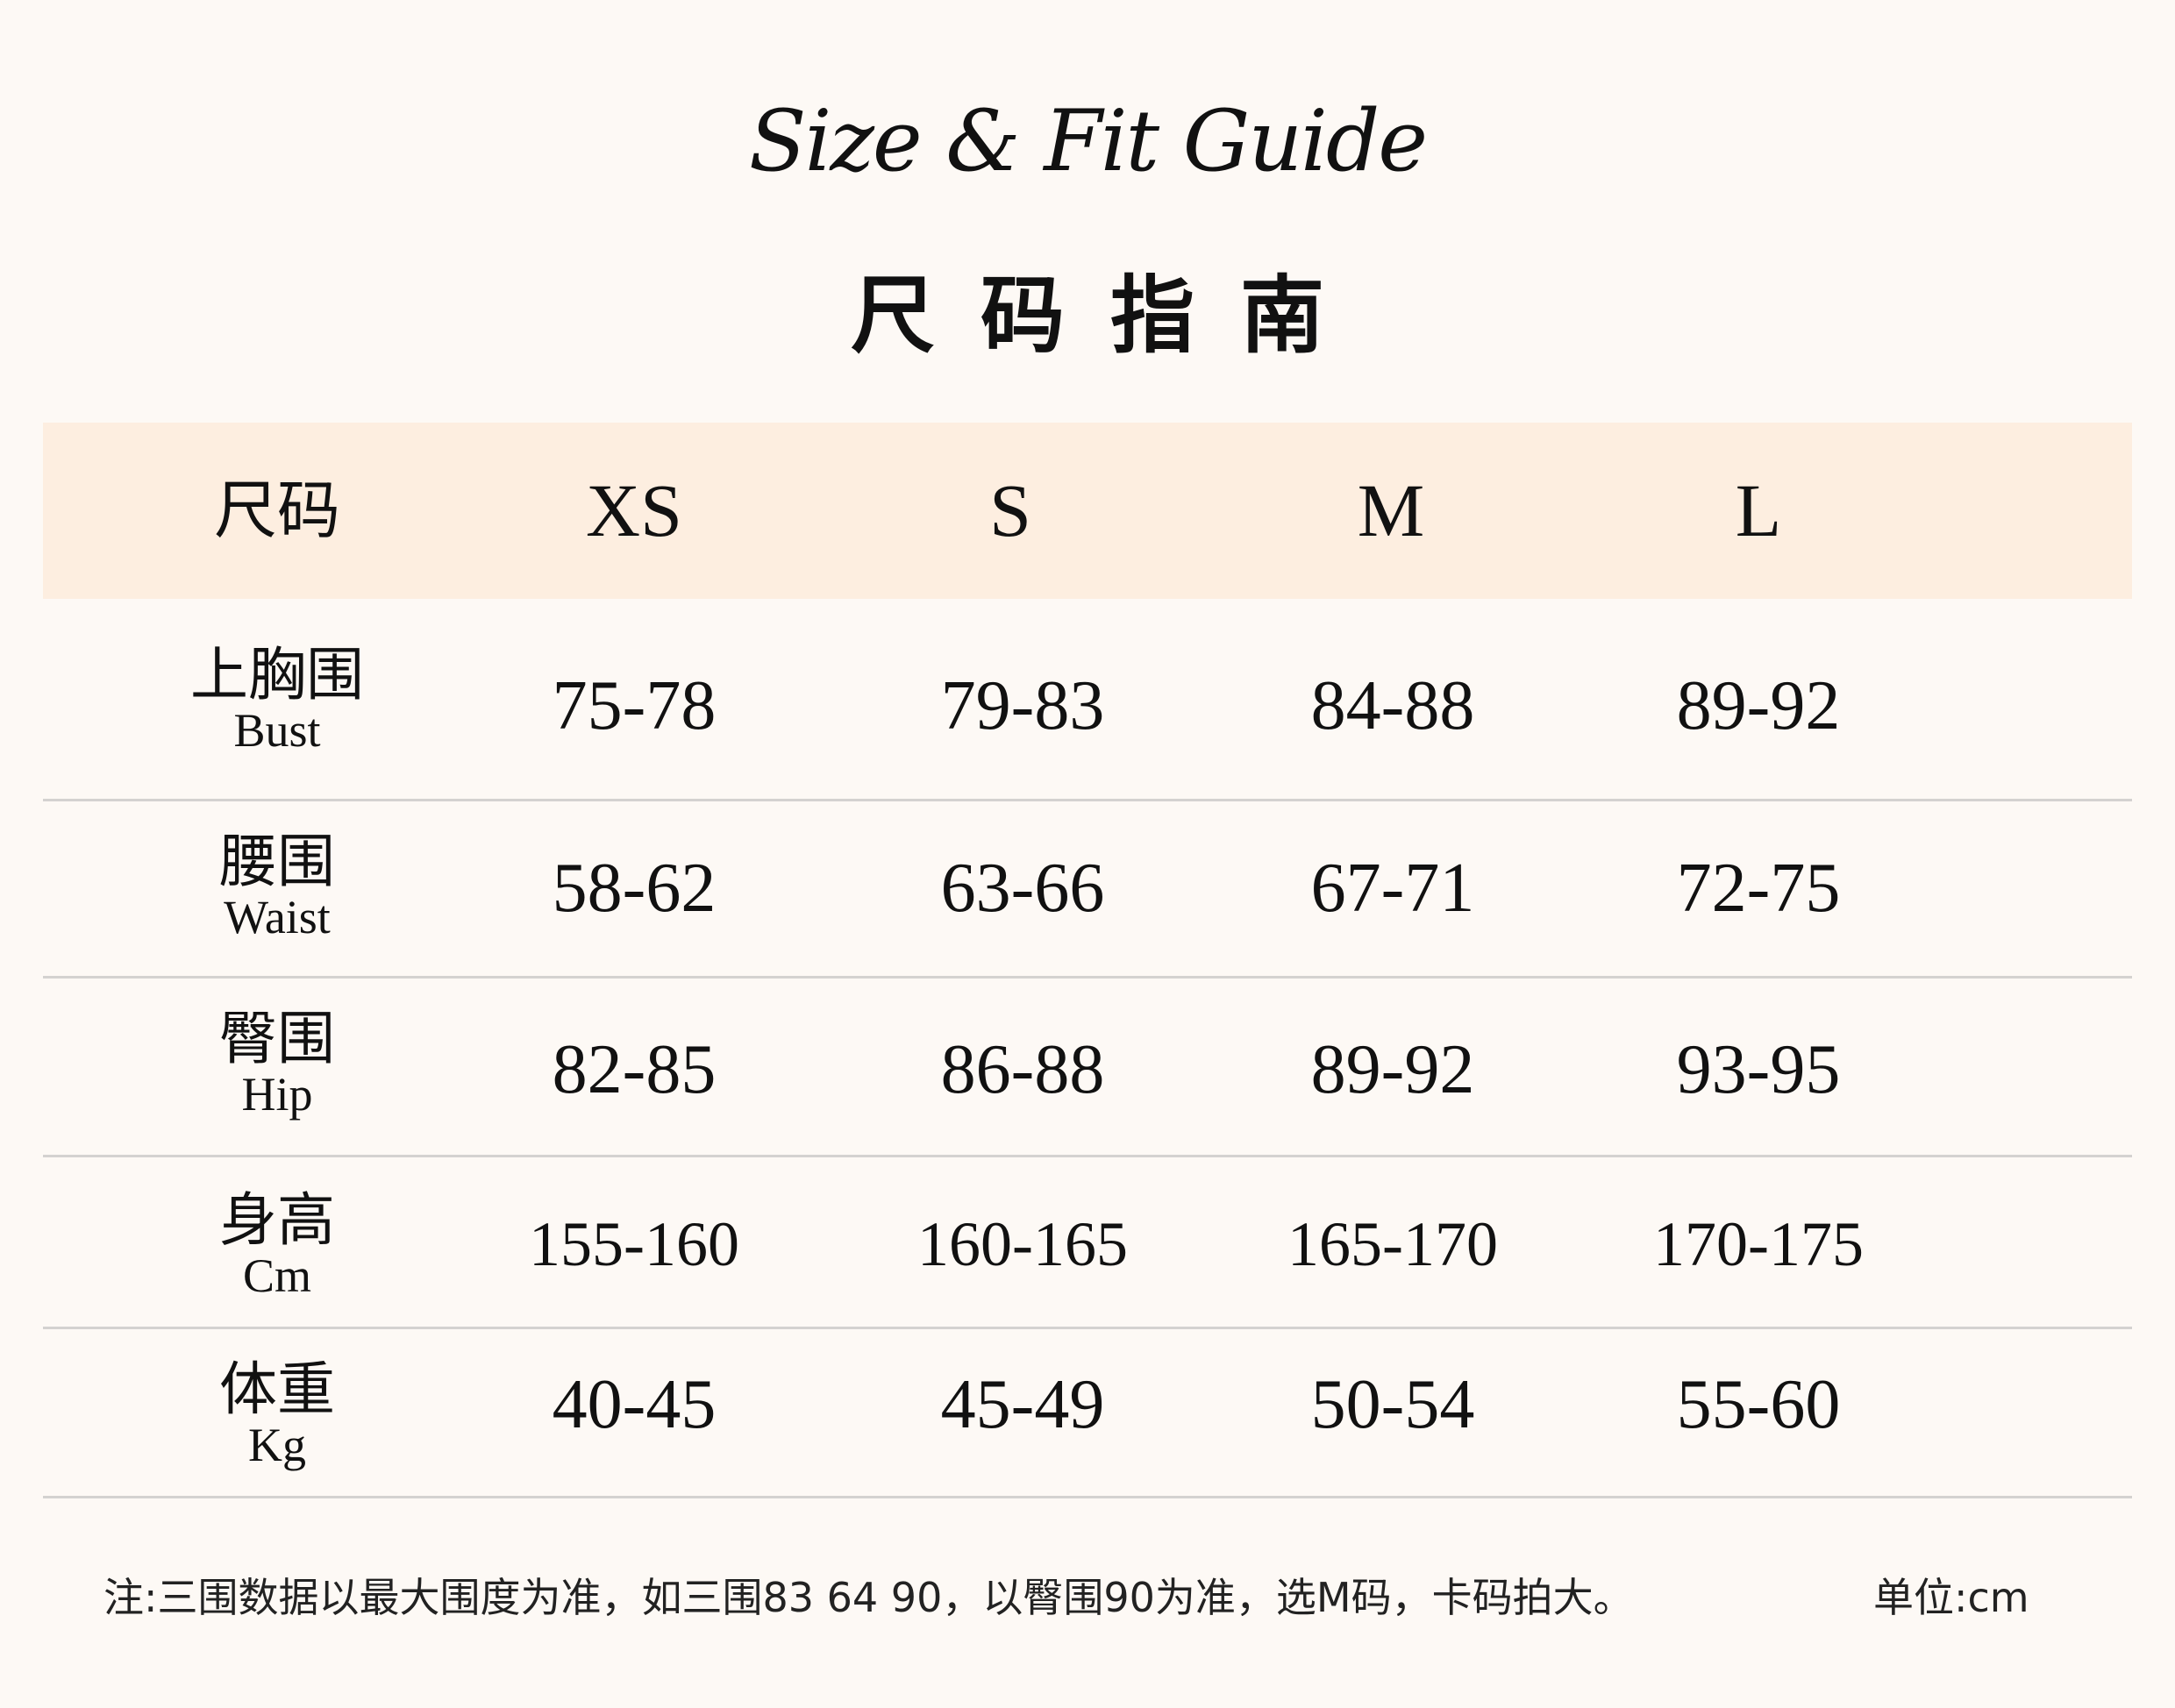 The width and height of the screenshot is (2175, 1708). I want to click on cell-bust-xs: 75-78, so click(634, 705).